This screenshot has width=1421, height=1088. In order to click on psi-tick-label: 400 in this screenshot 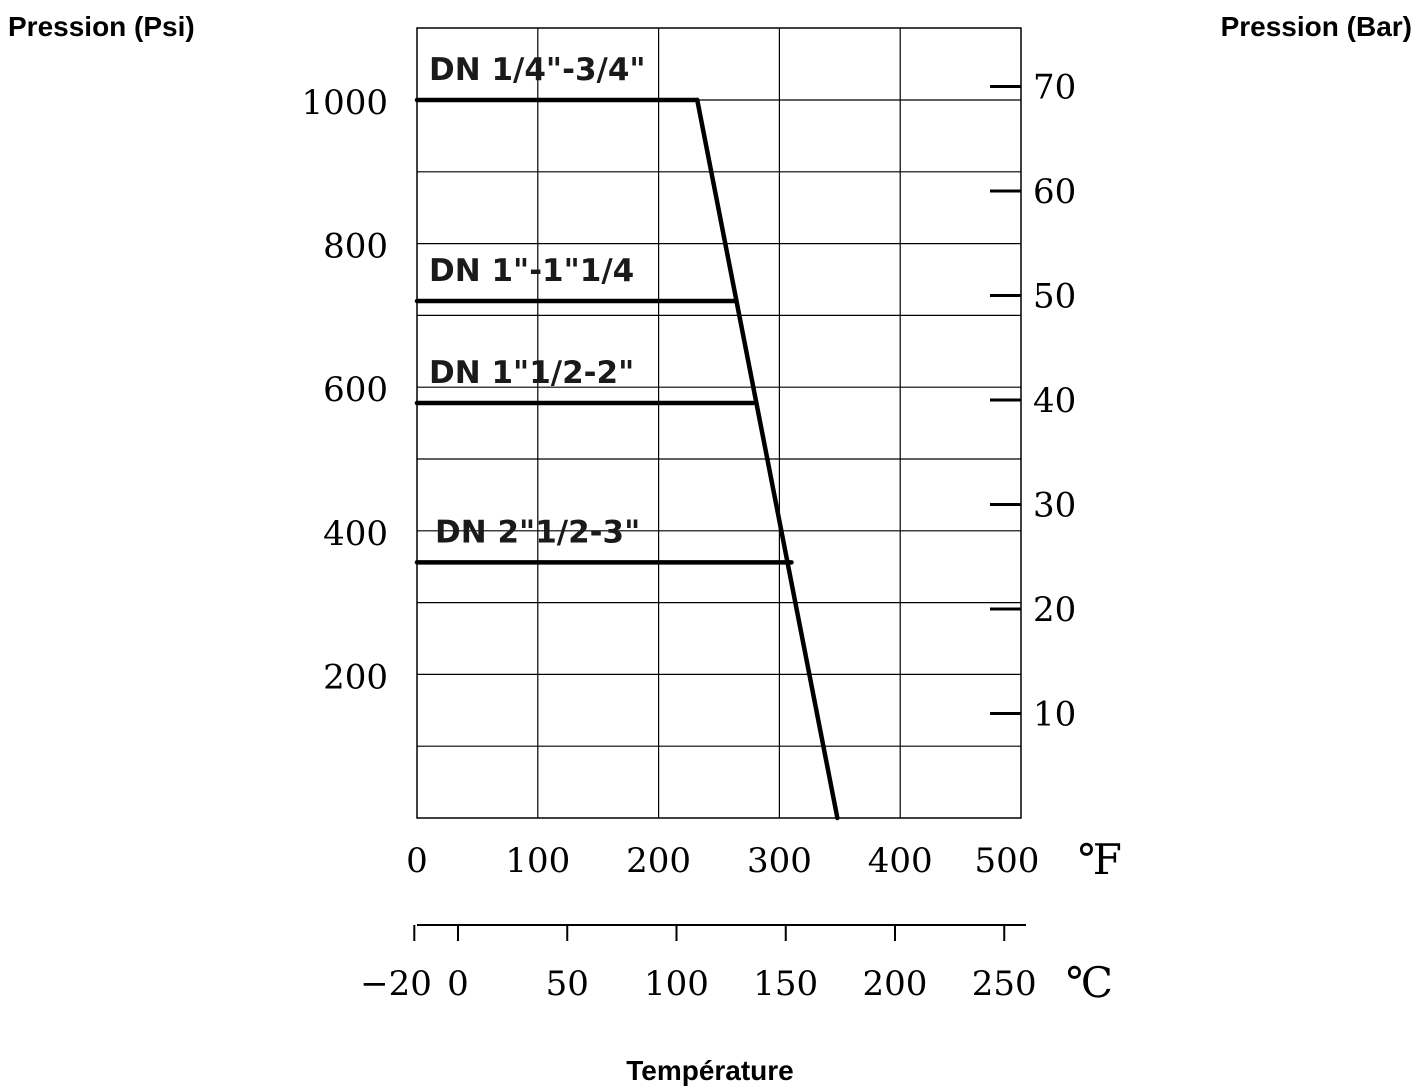, I will do `click(355, 534)`.